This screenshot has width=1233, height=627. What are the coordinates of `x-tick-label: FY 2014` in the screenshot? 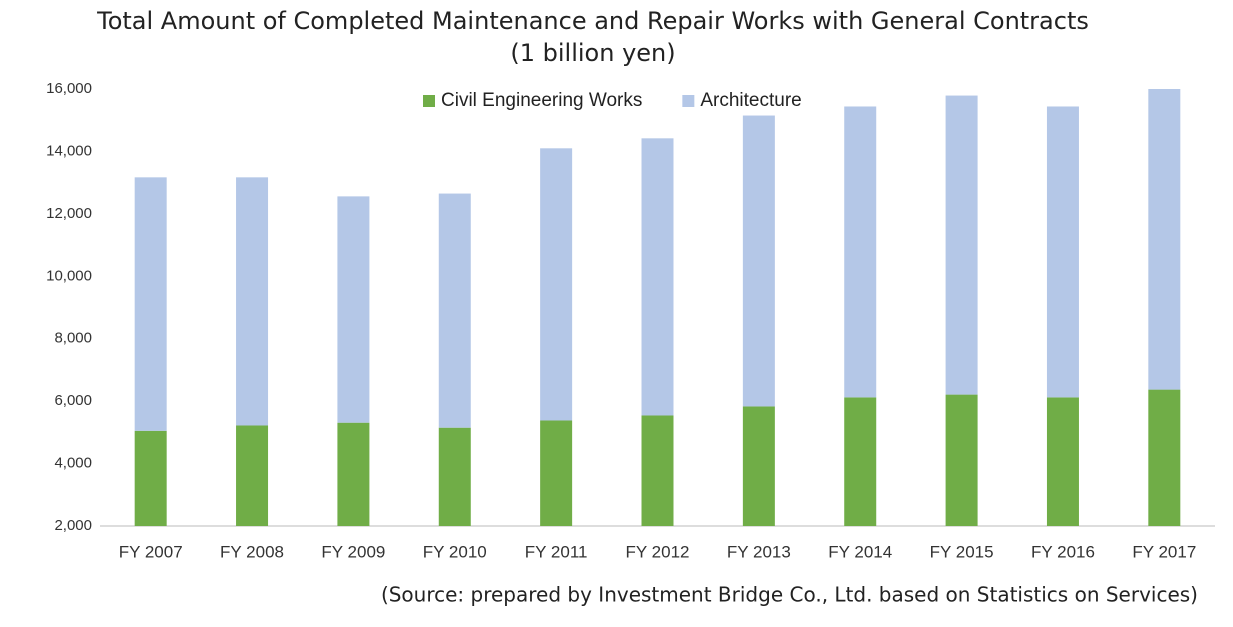 It's located at (860, 551).